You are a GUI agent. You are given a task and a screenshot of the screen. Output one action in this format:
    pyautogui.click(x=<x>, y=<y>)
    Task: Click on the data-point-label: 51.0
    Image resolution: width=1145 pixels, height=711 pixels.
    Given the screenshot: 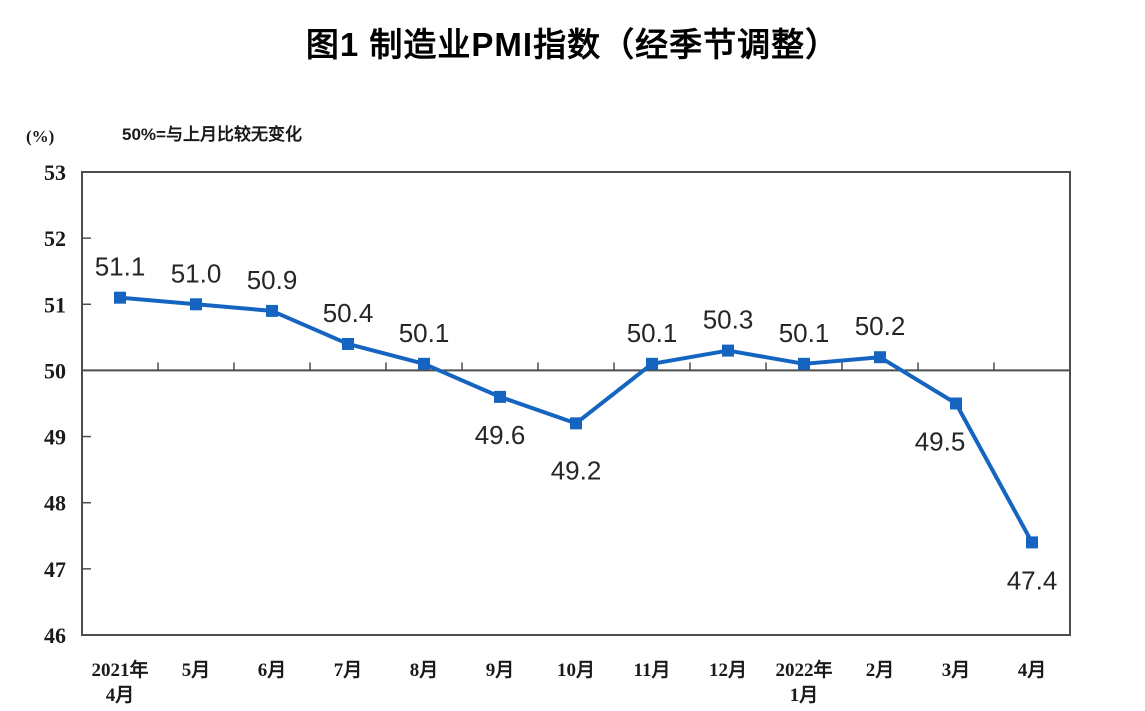 What is the action you would take?
    pyautogui.click(x=196, y=273)
    